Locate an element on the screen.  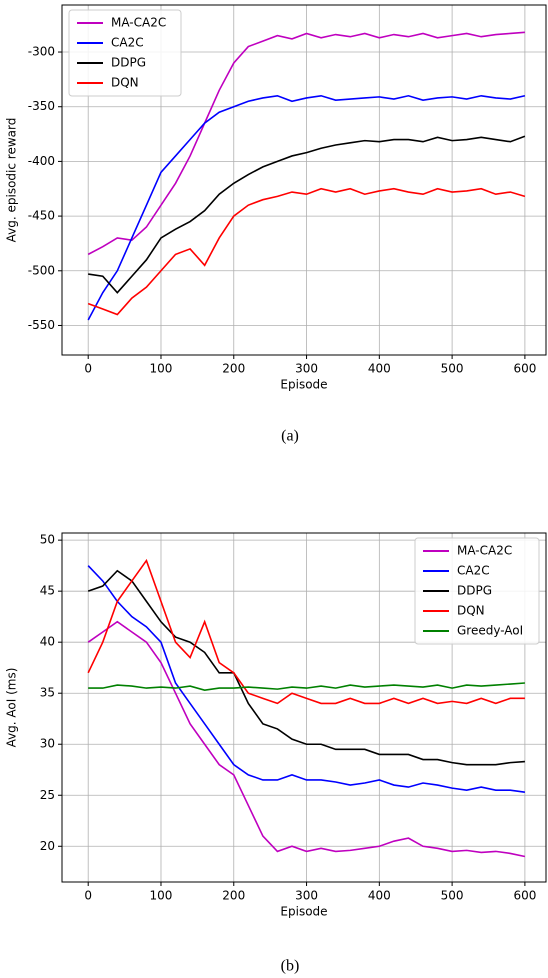
caption: (a) is located at coordinates (290, 436).